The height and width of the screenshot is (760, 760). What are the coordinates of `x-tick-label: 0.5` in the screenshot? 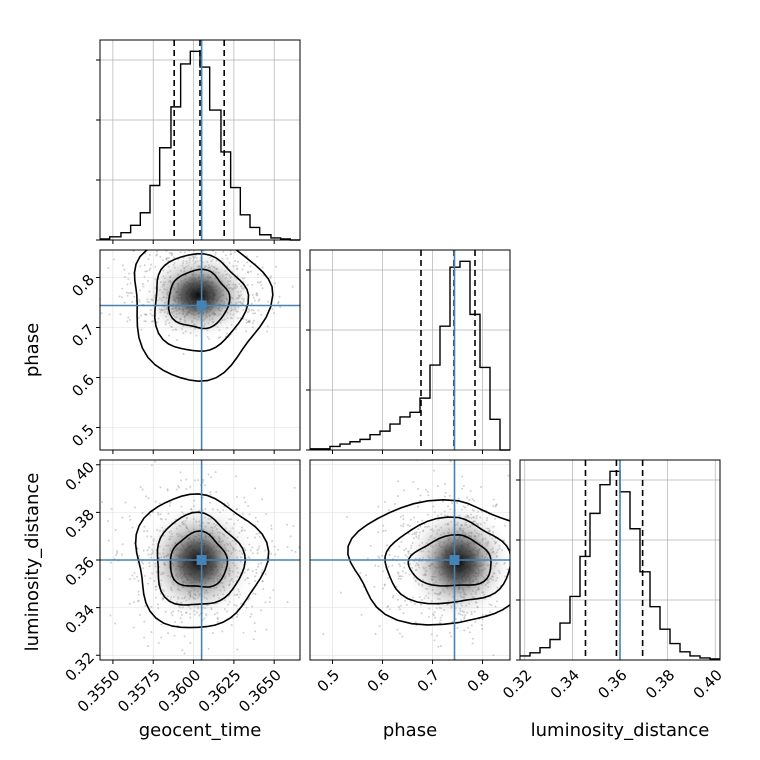 It's located at (329, 681).